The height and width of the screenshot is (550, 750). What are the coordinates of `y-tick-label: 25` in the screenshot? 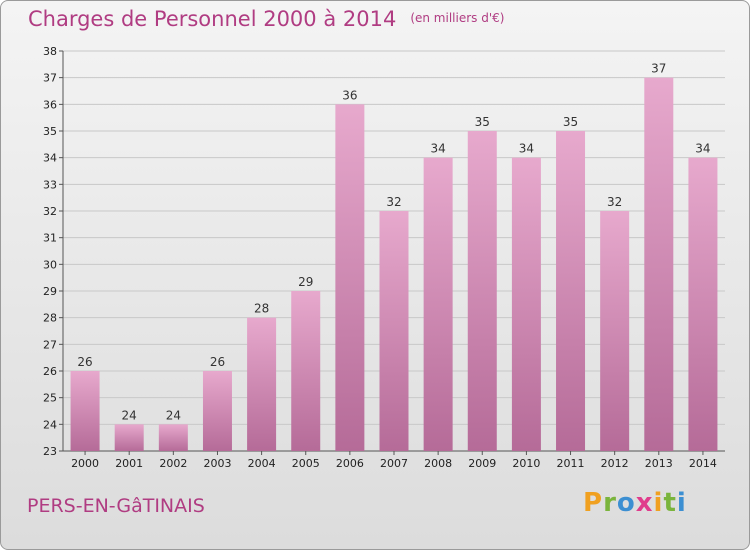 It's located at (50, 398).